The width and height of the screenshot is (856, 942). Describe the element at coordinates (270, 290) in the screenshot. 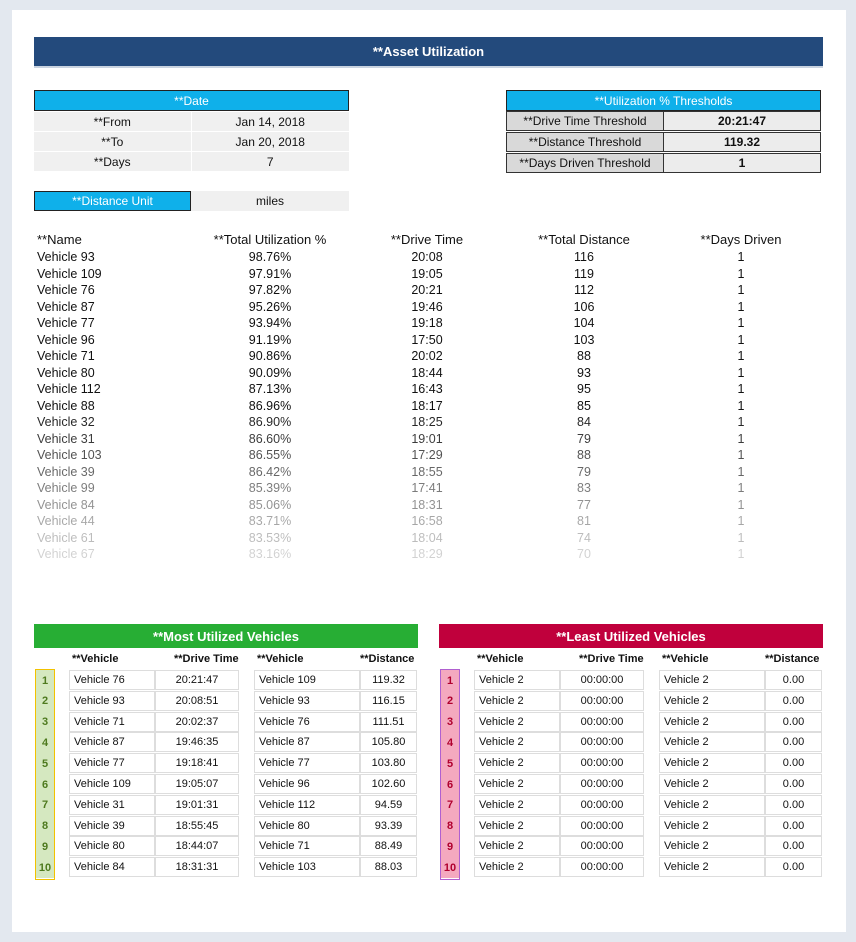

I see `utilization-percent: 97.82%` at that location.